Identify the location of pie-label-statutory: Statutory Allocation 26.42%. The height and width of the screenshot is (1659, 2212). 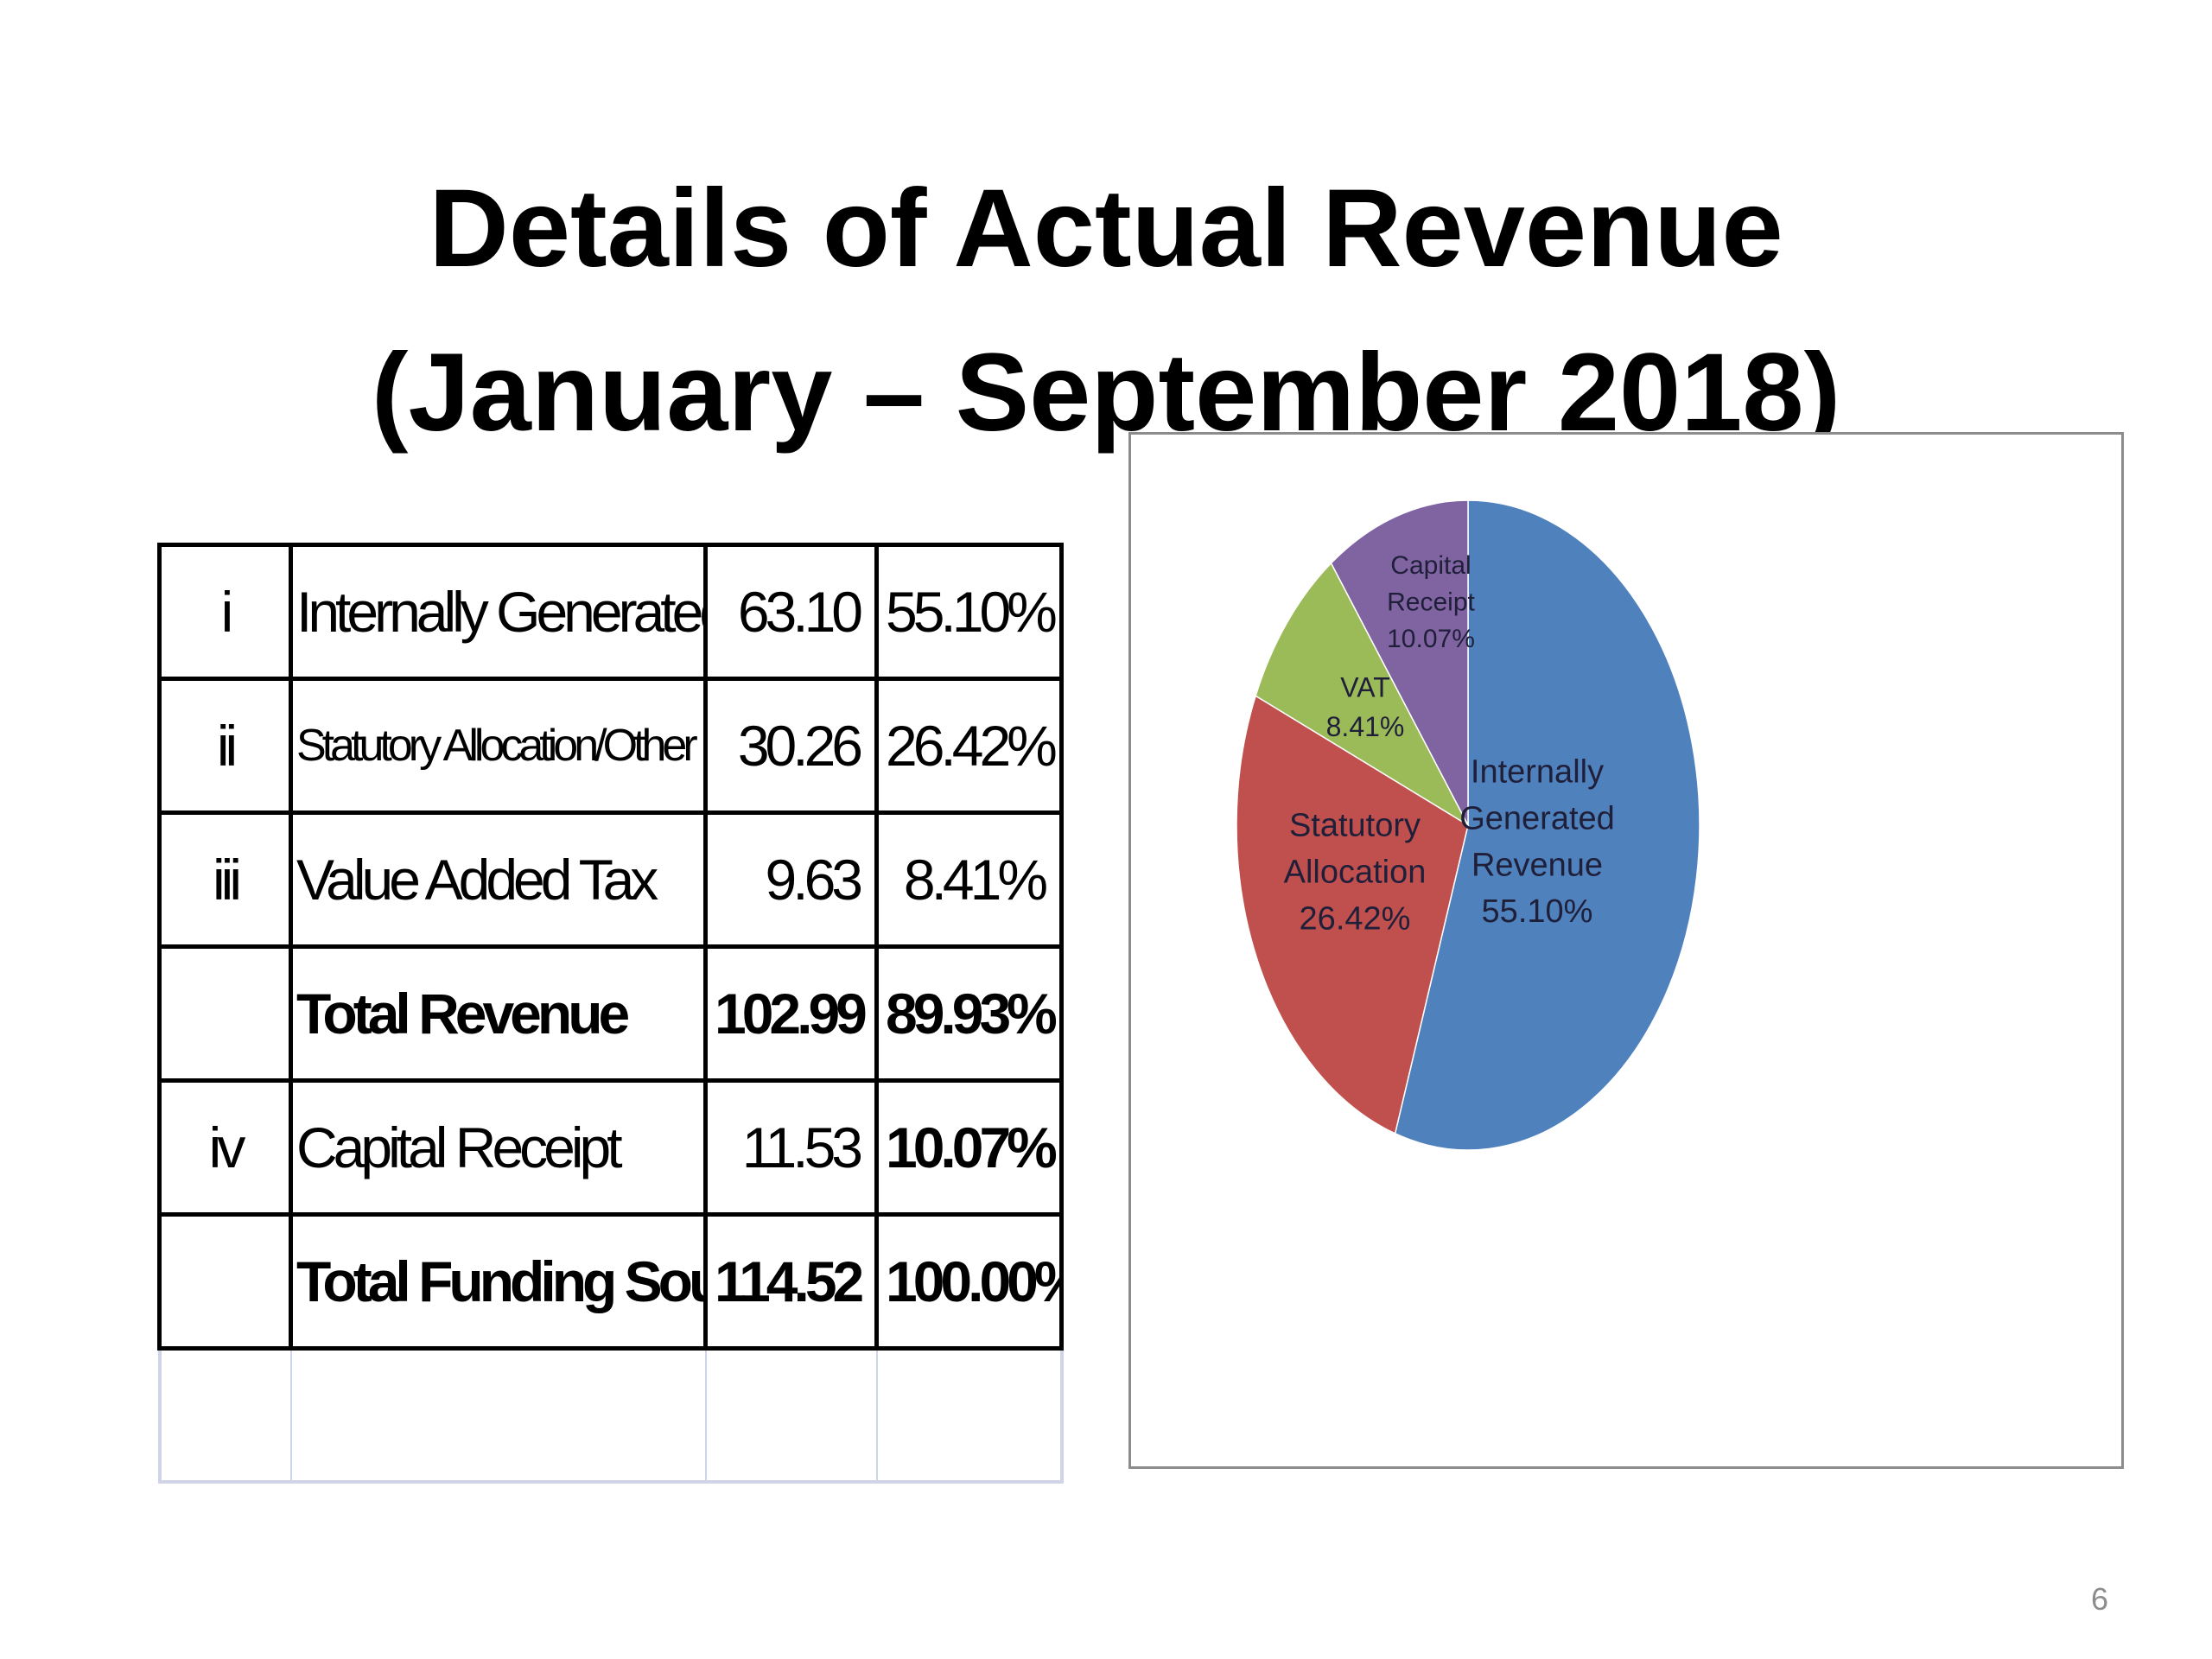
(1355, 872).